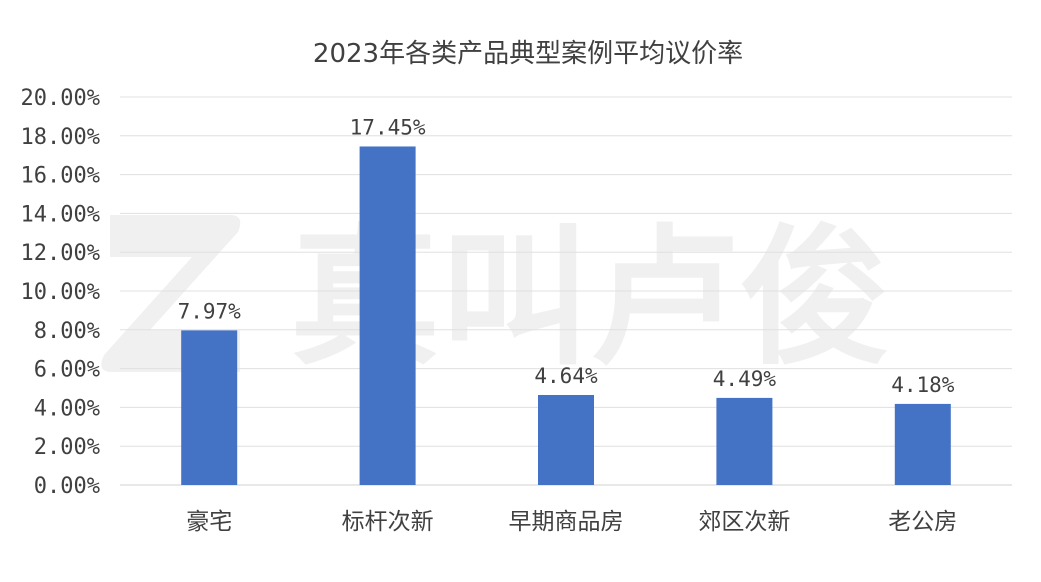 The image size is (1041, 582). Describe the element at coordinates (922, 522) in the screenshot. I see `x-category-label: 老公房` at that location.